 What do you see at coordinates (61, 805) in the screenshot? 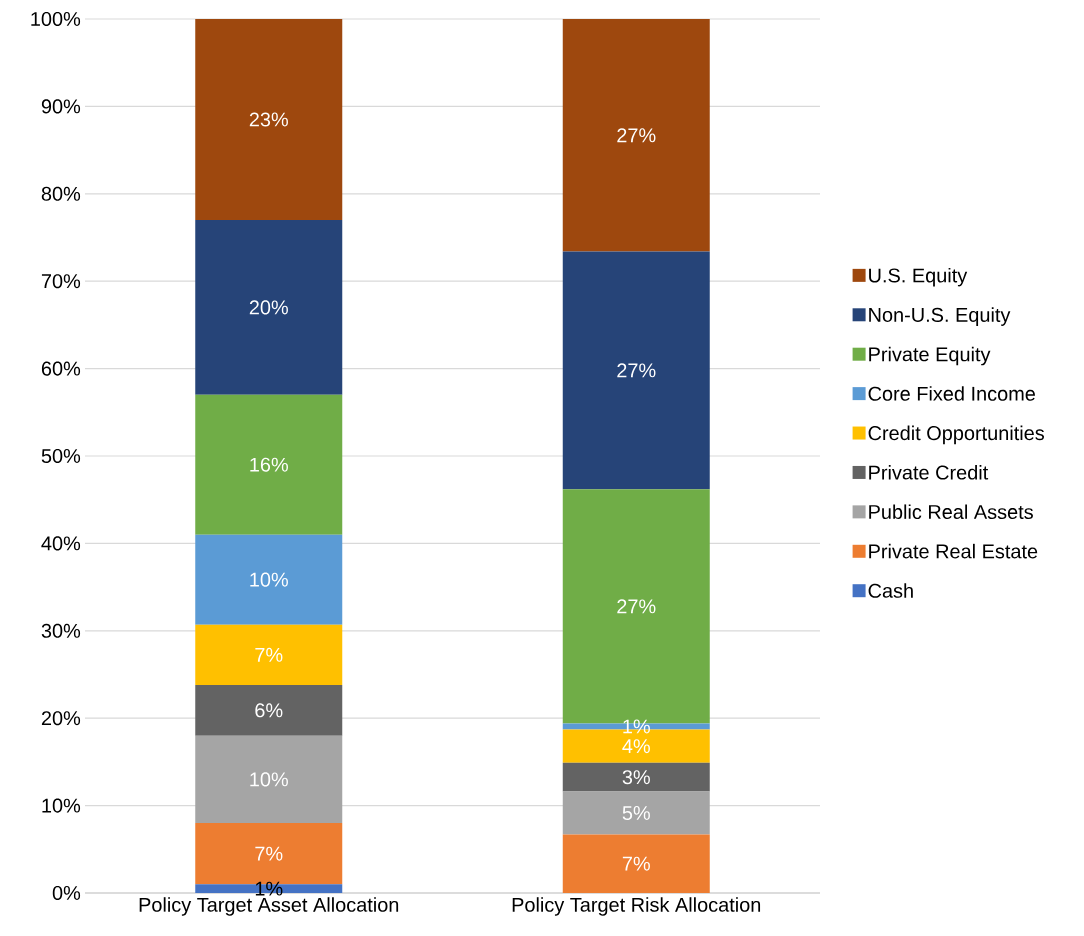
I see `y-tick-label: 10%` at bounding box center [61, 805].